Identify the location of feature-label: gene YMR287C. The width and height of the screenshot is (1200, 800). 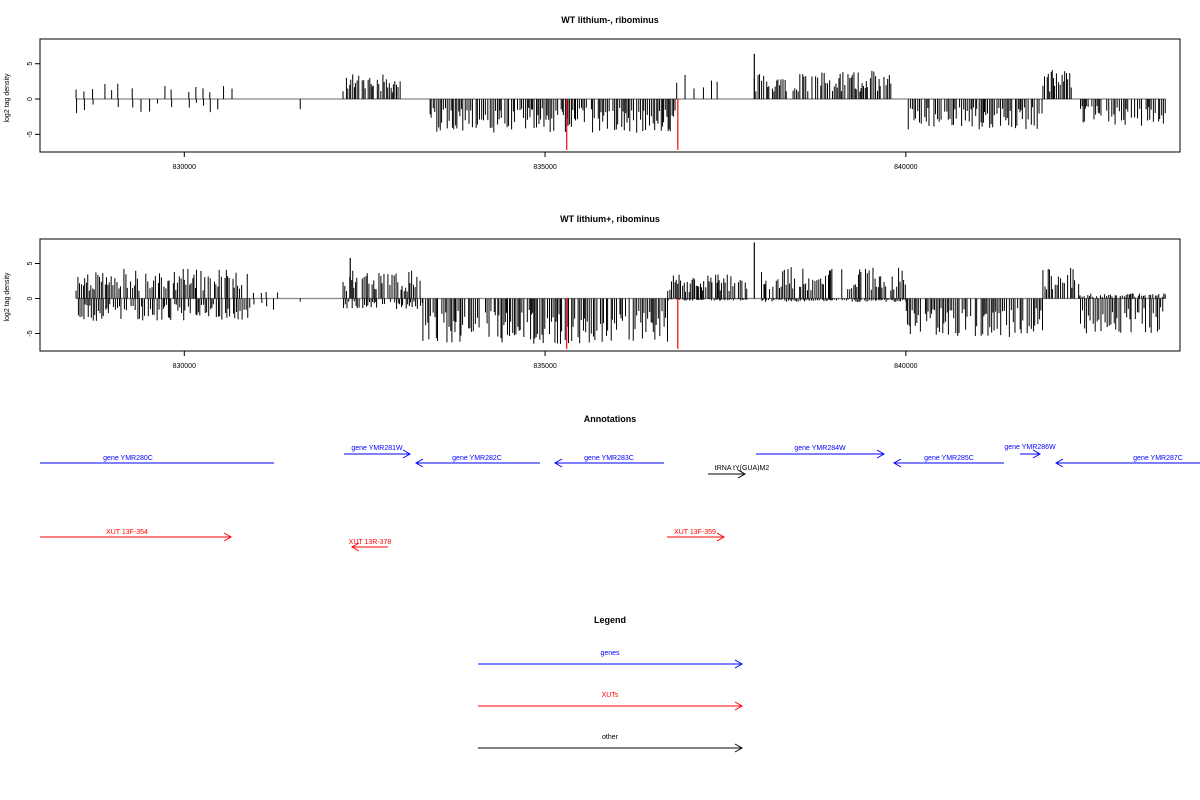
(1158, 458).